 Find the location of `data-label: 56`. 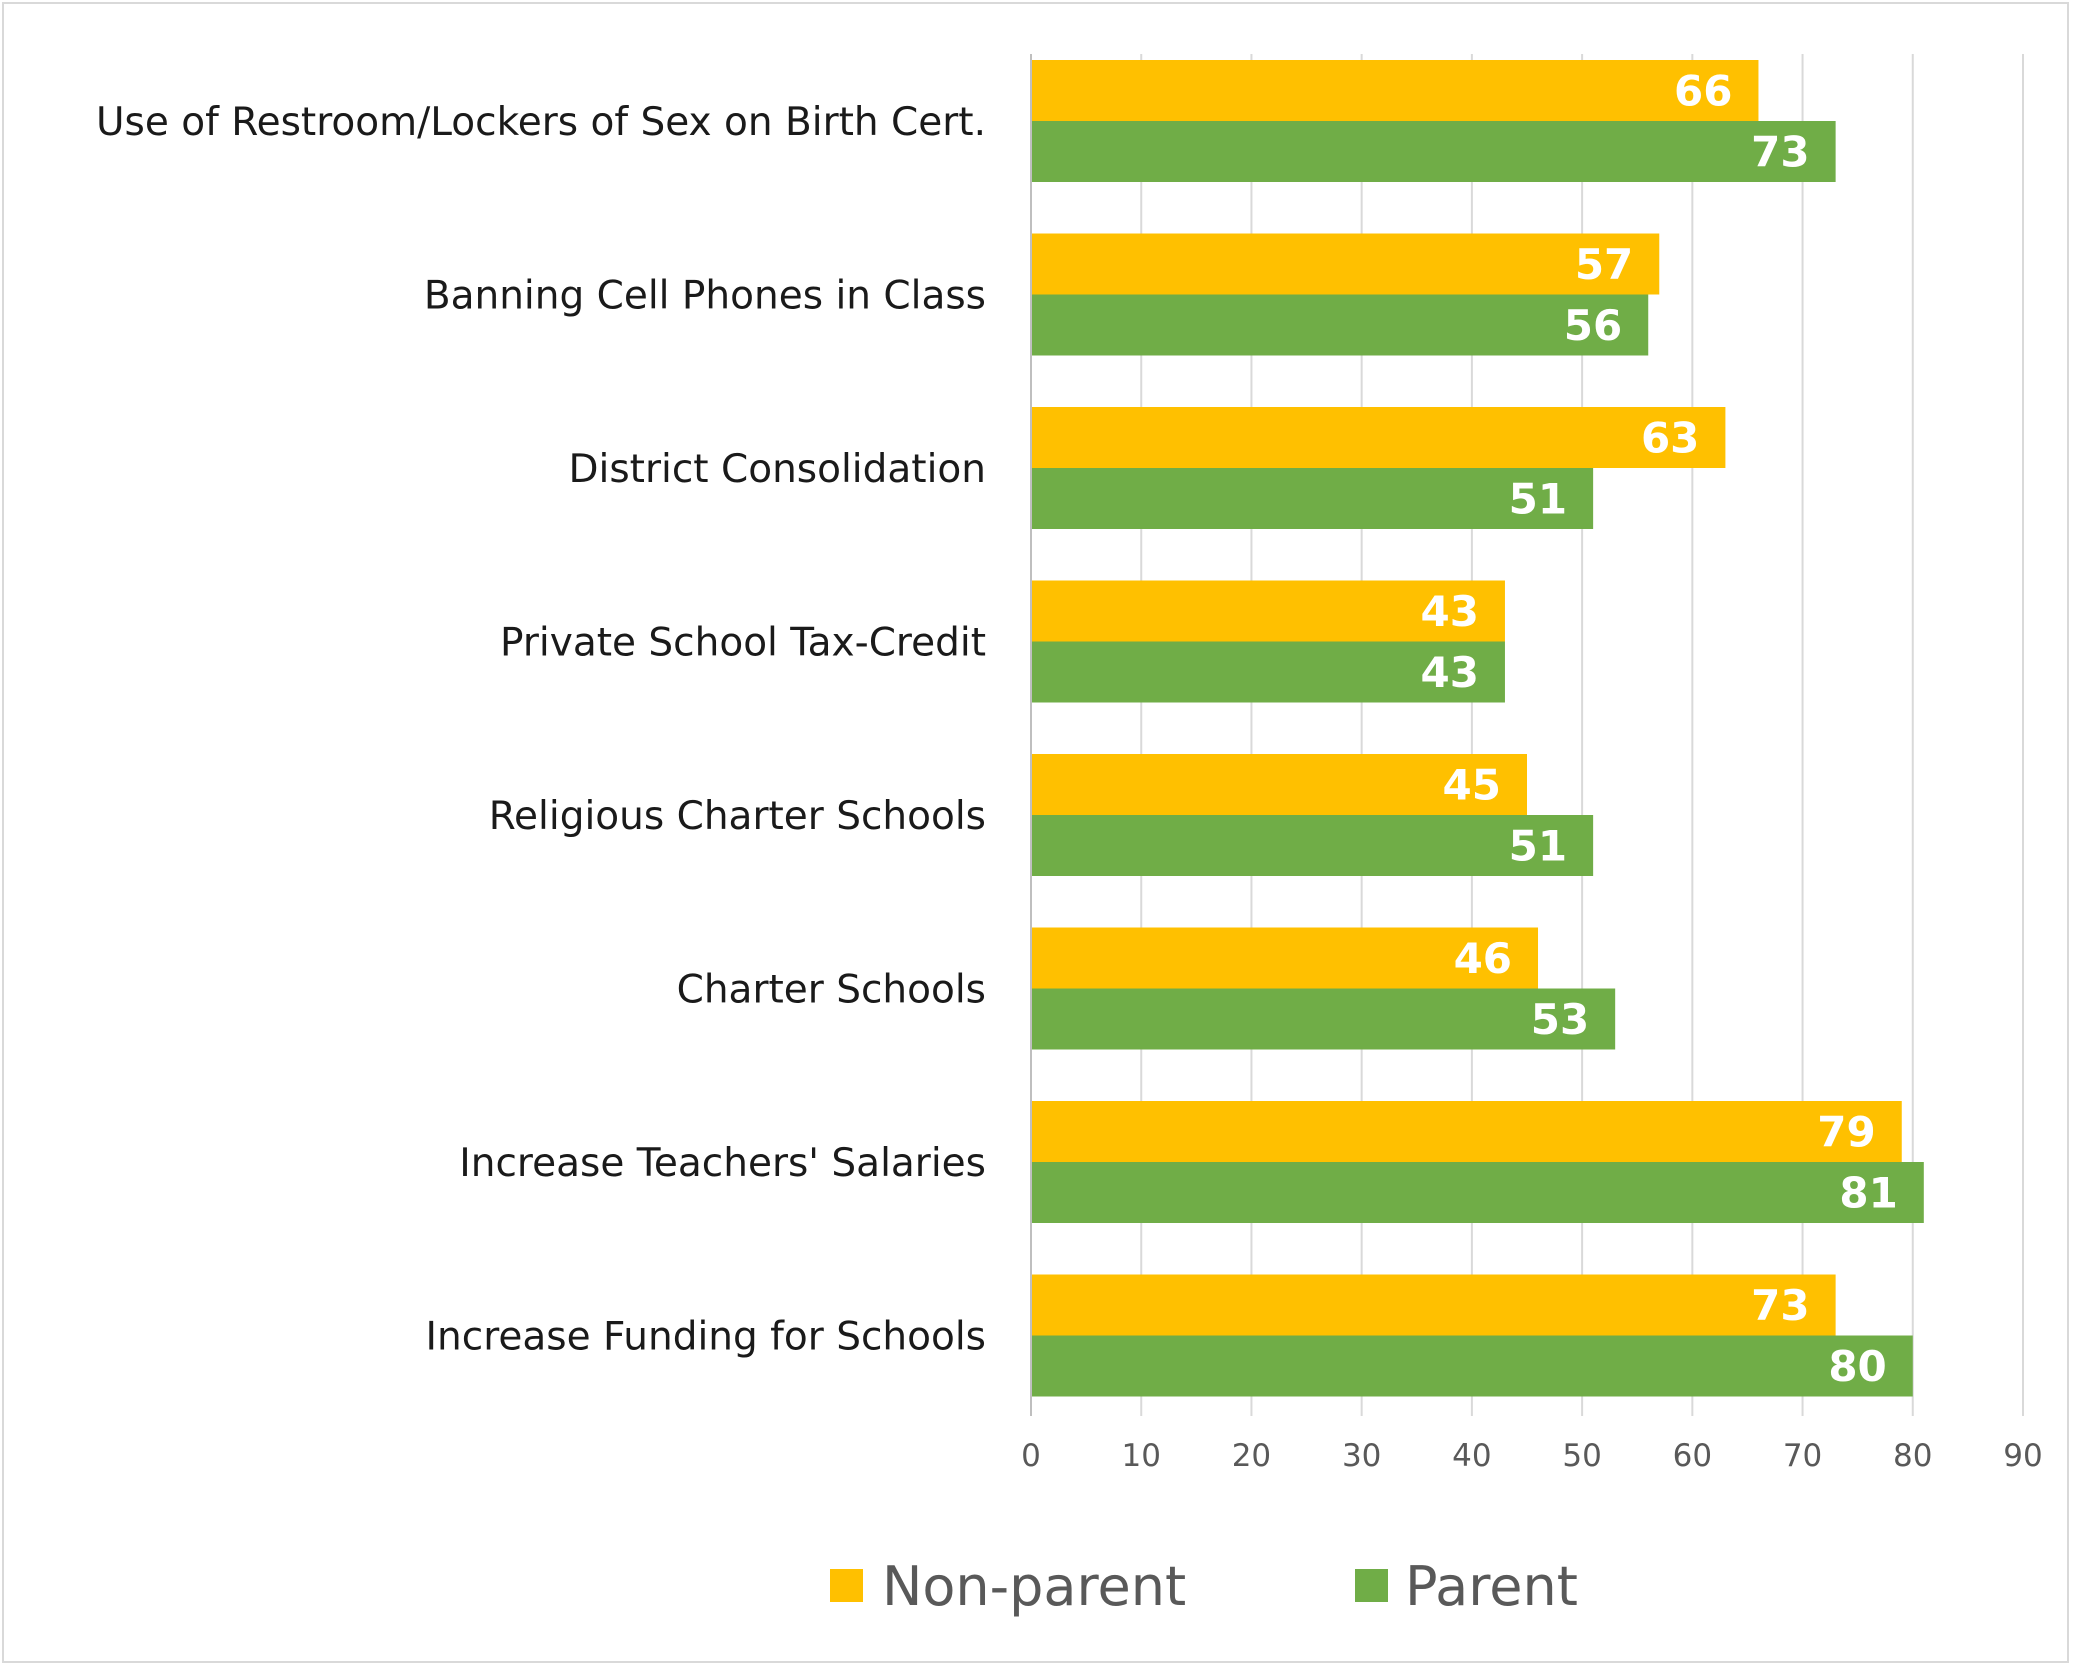

data-label: 56 is located at coordinates (1593, 325).